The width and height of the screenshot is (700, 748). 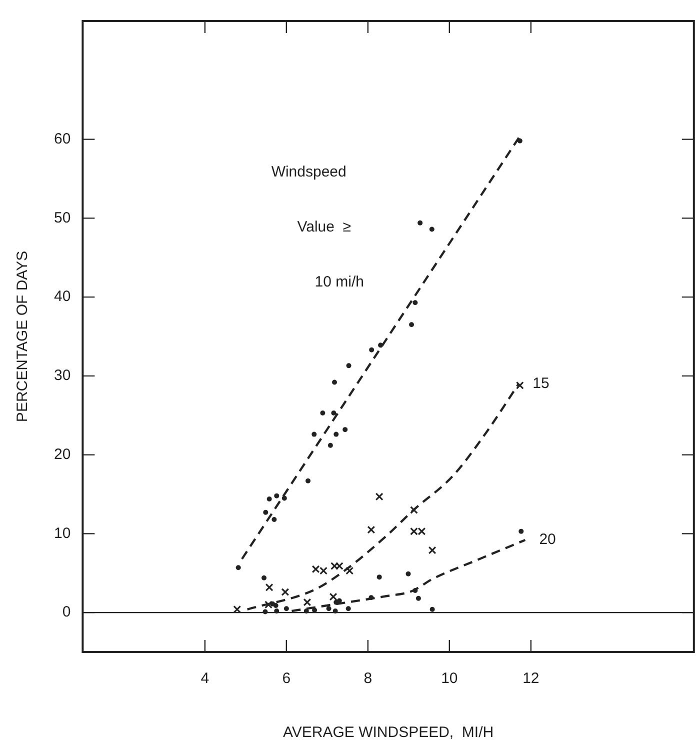 I want to click on series-label: 15, so click(x=541, y=383).